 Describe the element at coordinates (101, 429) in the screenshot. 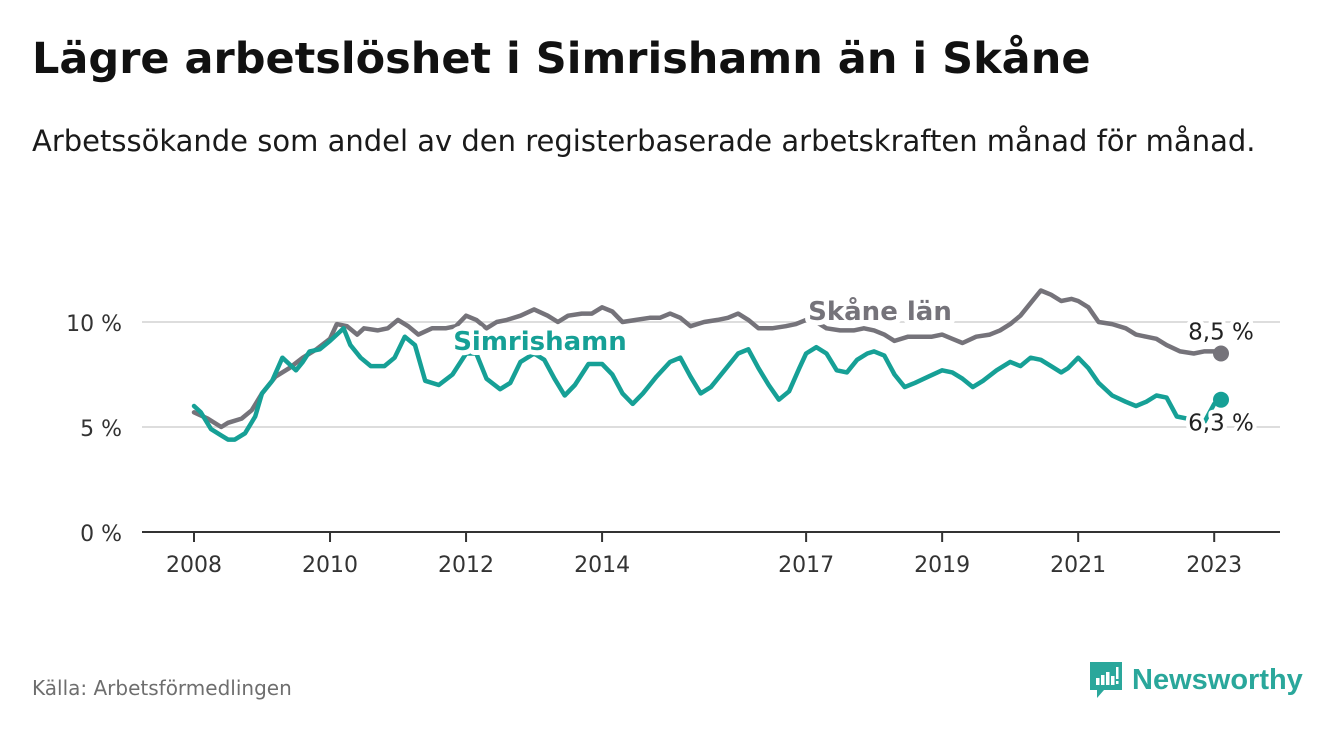

I see `y-tick-label: 5 %` at that location.